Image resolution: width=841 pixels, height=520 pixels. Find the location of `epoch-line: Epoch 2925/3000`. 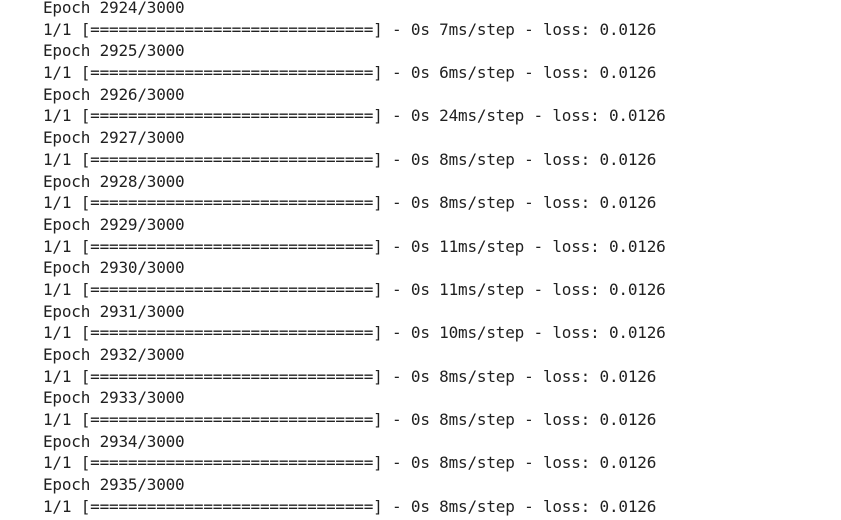

epoch-line: Epoch 2925/3000 is located at coordinates (114, 51).